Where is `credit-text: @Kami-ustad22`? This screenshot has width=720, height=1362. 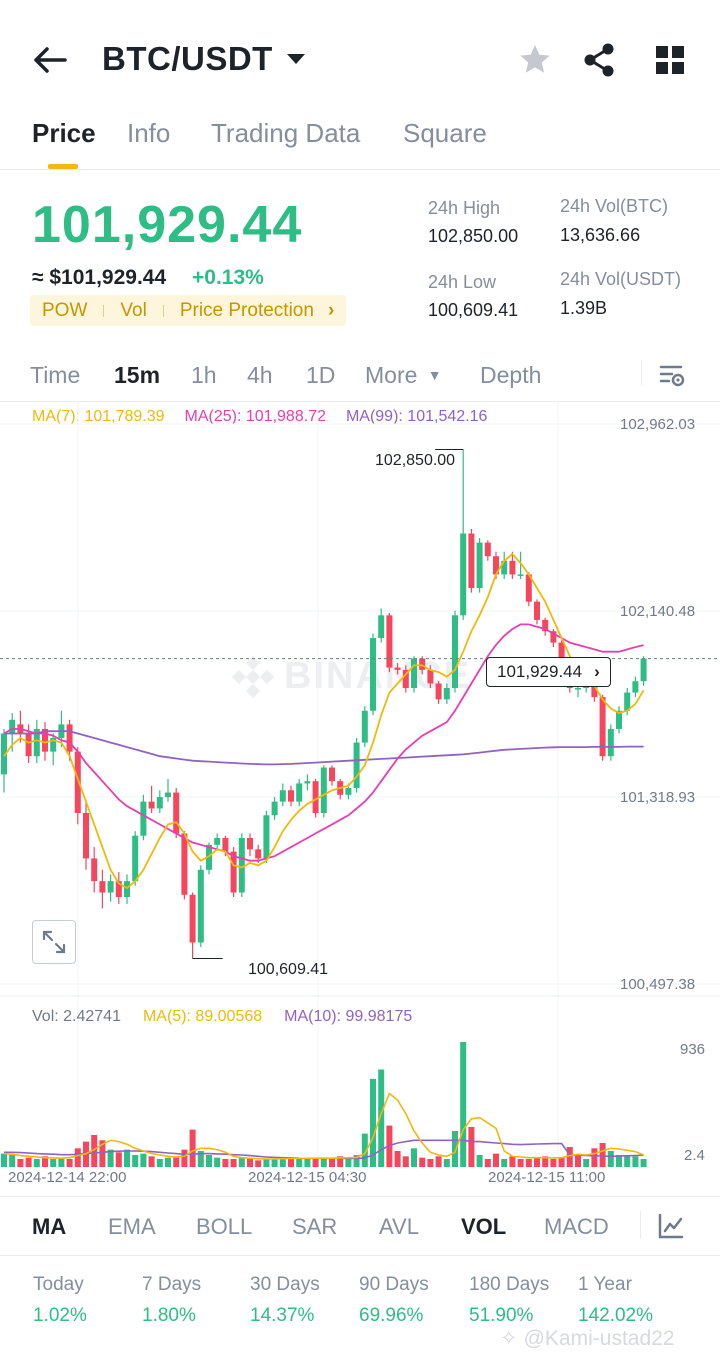 credit-text: @Kami-ustad22 is located at coordinates (599, 1338).